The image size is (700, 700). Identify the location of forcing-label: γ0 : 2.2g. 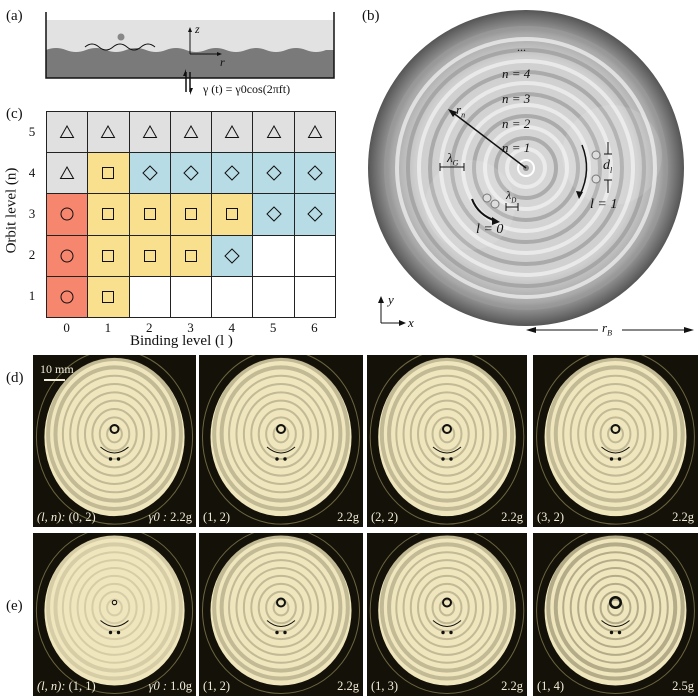
(170, 517).